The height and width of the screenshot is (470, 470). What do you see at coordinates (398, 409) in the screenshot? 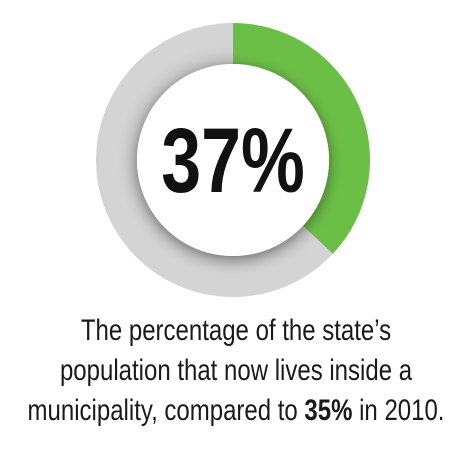
I see `caption-text: in 2010.` at bounding box center [398, 409].